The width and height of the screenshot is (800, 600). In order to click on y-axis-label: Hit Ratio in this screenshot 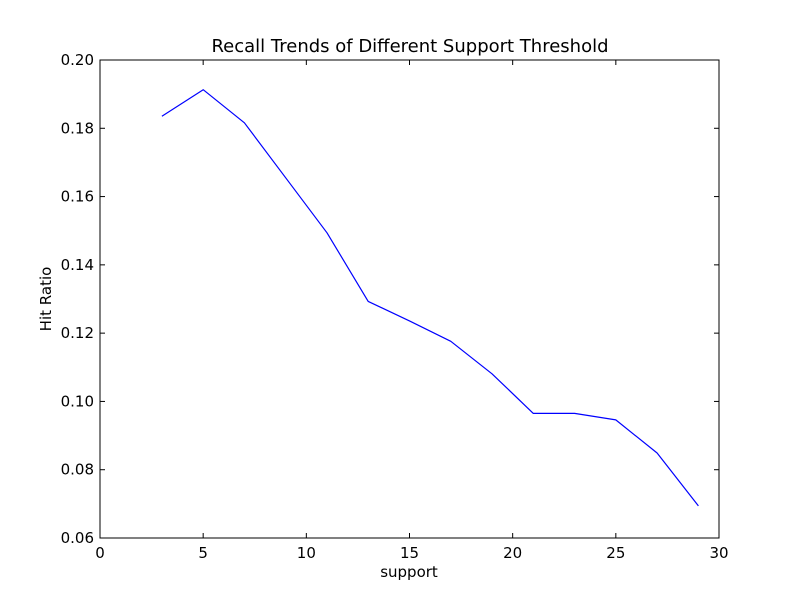, I will do `click(46, 299)`.